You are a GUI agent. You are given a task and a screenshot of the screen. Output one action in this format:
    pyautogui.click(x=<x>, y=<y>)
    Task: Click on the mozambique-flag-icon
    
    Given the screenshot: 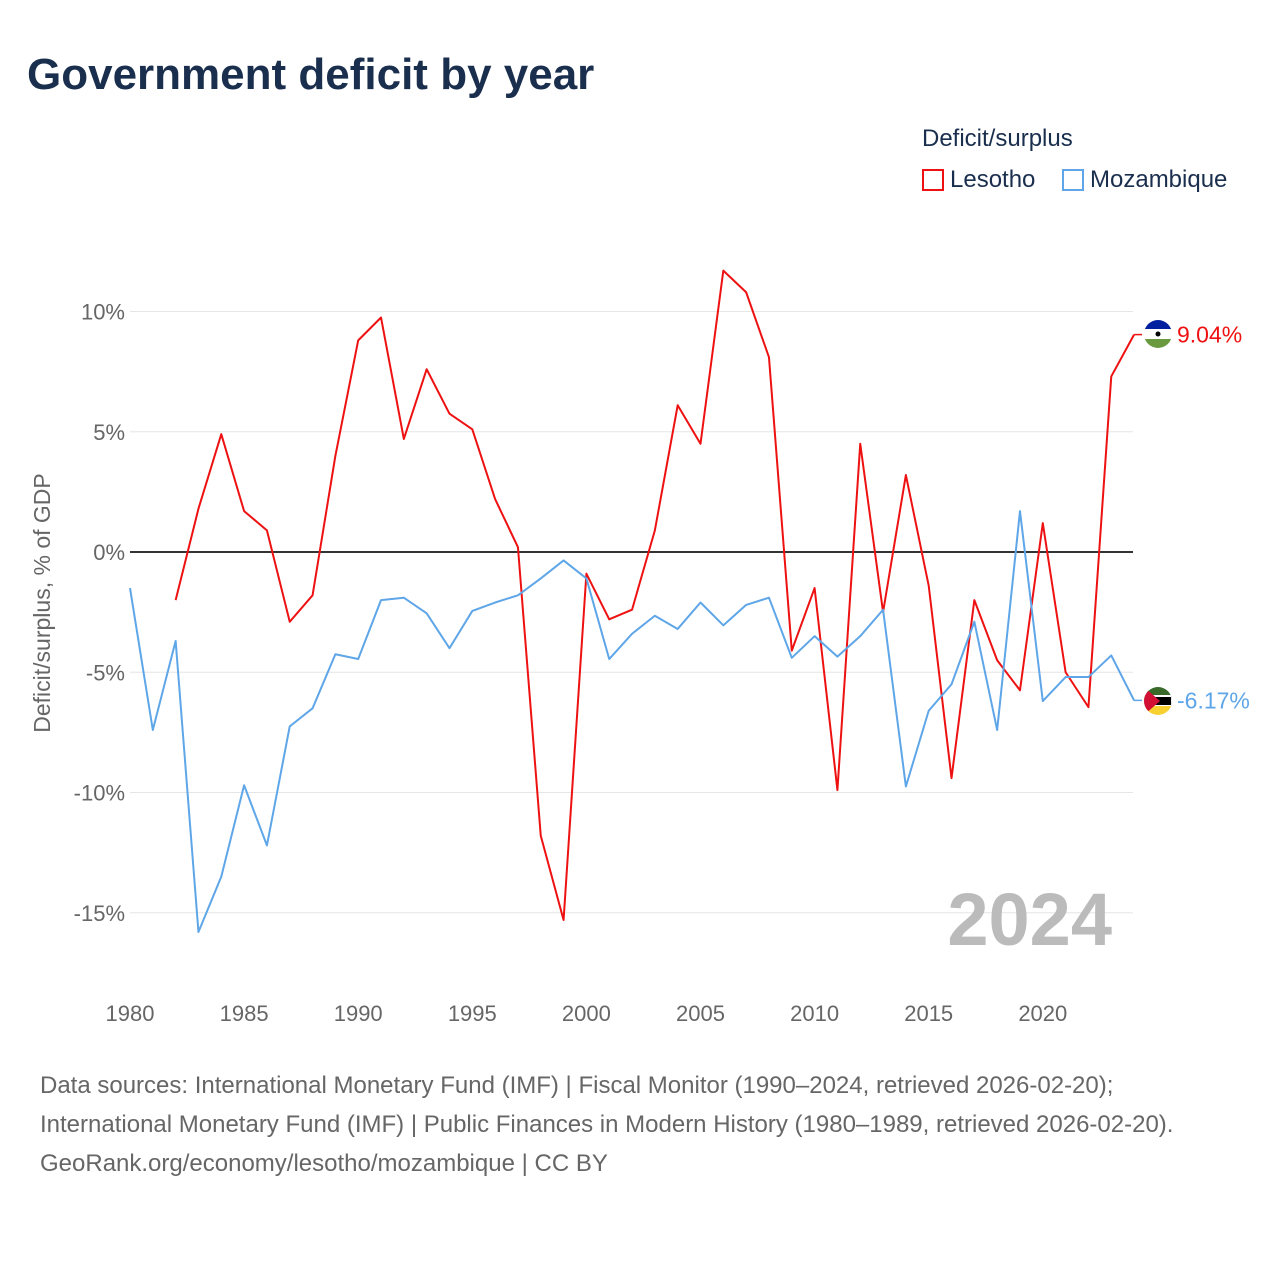 What is the action you would take?
    pyautogui.click(x=1158, y=701)
    